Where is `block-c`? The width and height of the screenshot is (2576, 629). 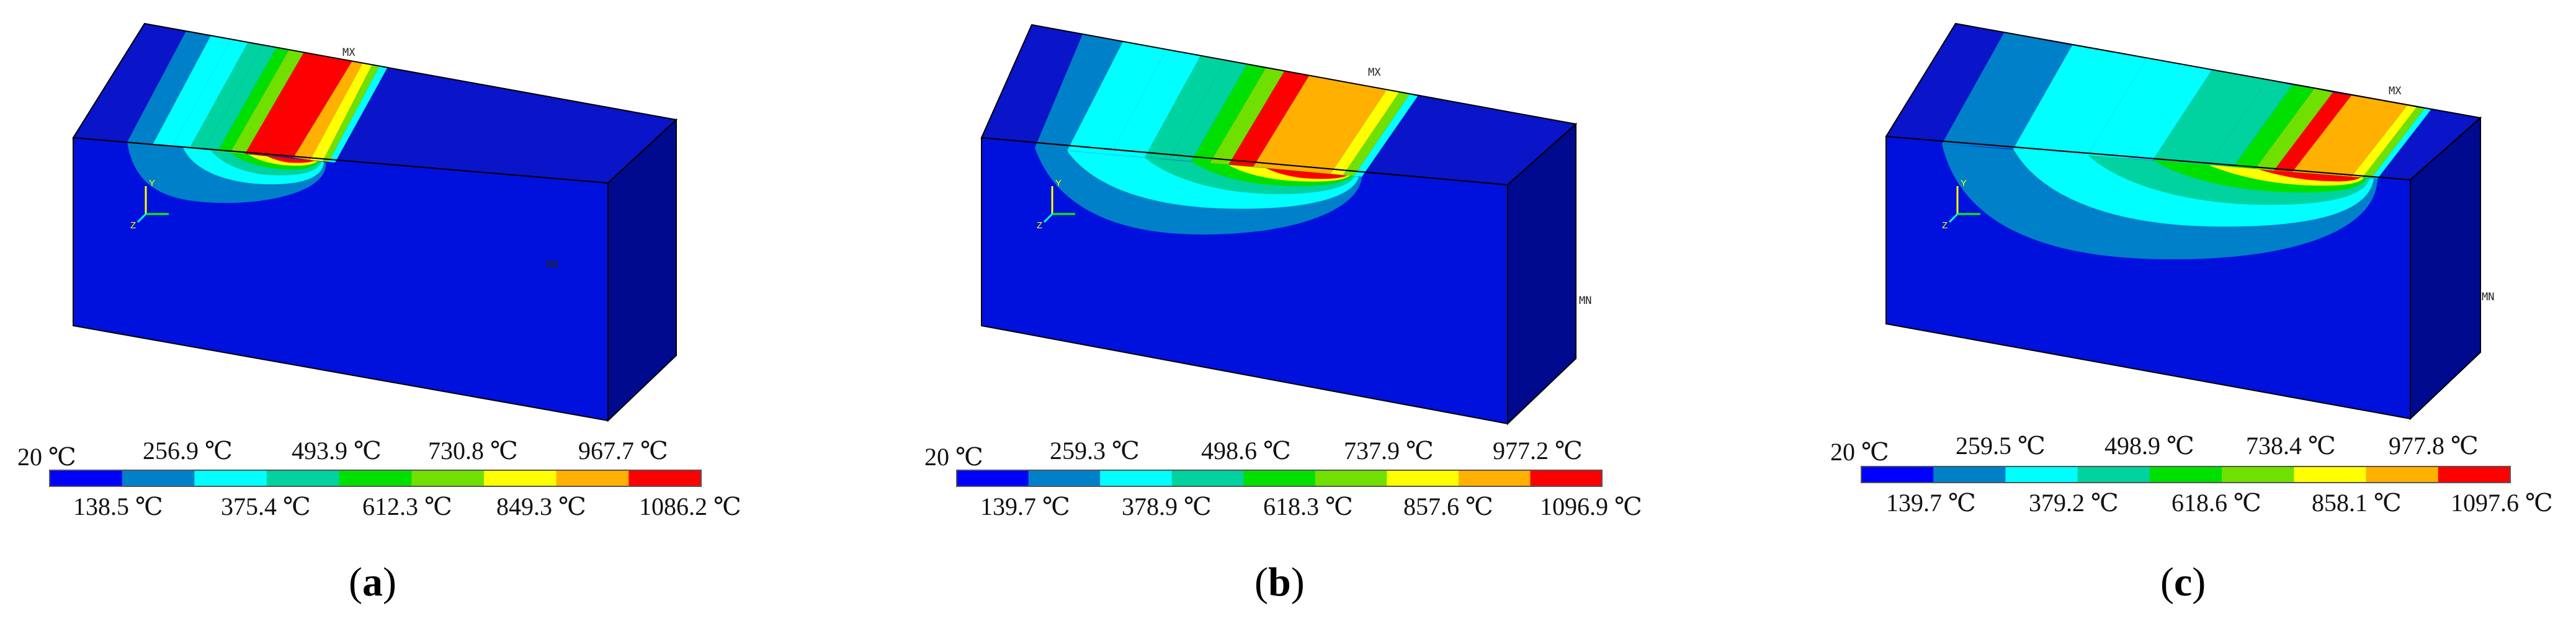
block-c is located at coordinates (2183, 221).